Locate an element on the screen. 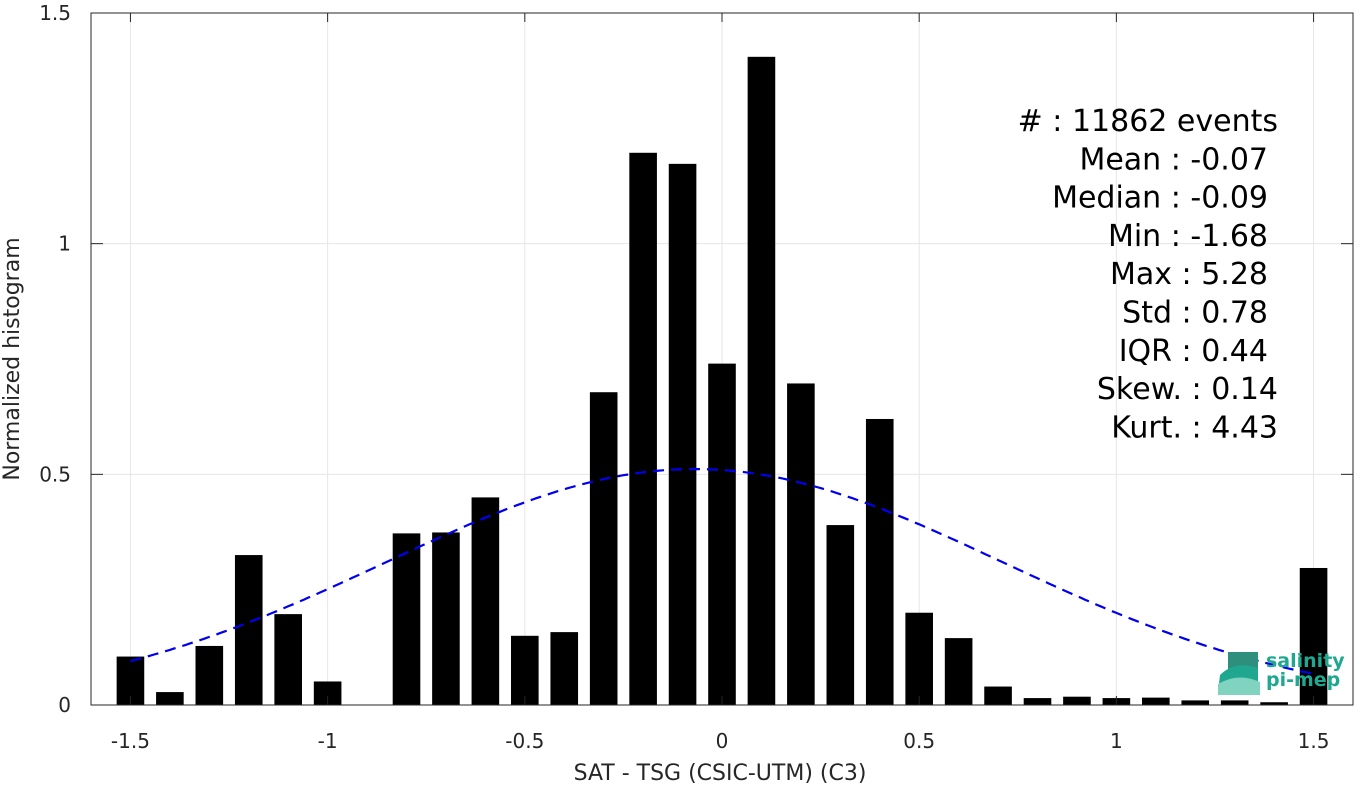 This screenshot has height=785, width=1367. stats-line: Skew. : 0.14 is located at coordinates (1187, 389).